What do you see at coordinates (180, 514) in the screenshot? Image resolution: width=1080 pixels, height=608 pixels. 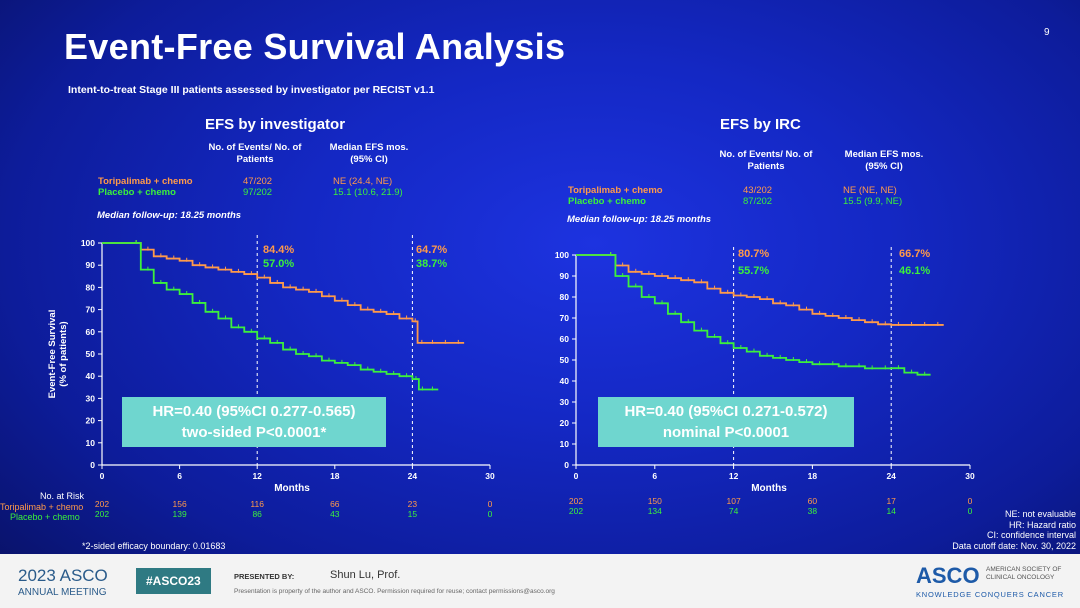 I see `chart0-at-risk-placebo: 139` at bounding box center [180, 514].